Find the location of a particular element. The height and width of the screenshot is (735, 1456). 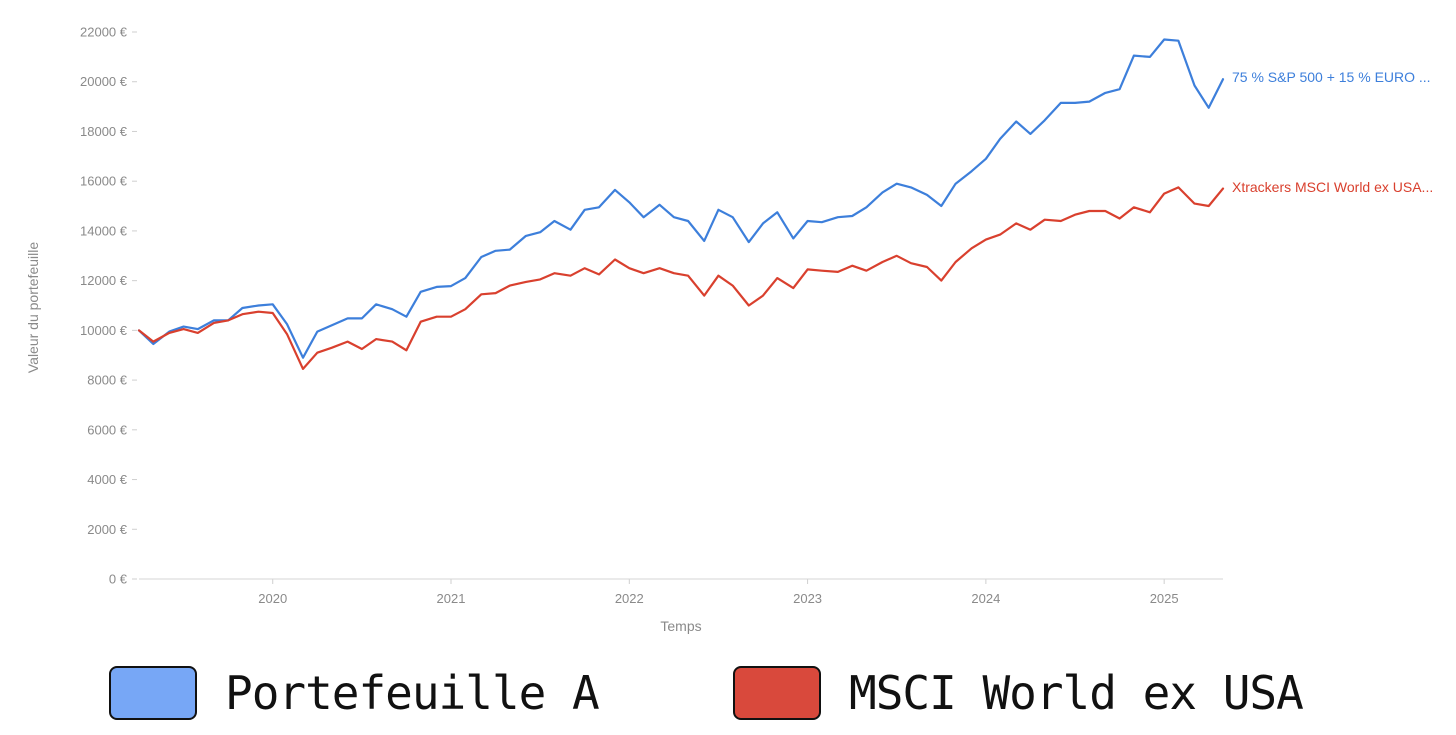

y-tick-label: 18000 € is located at coordinates (104, 131).